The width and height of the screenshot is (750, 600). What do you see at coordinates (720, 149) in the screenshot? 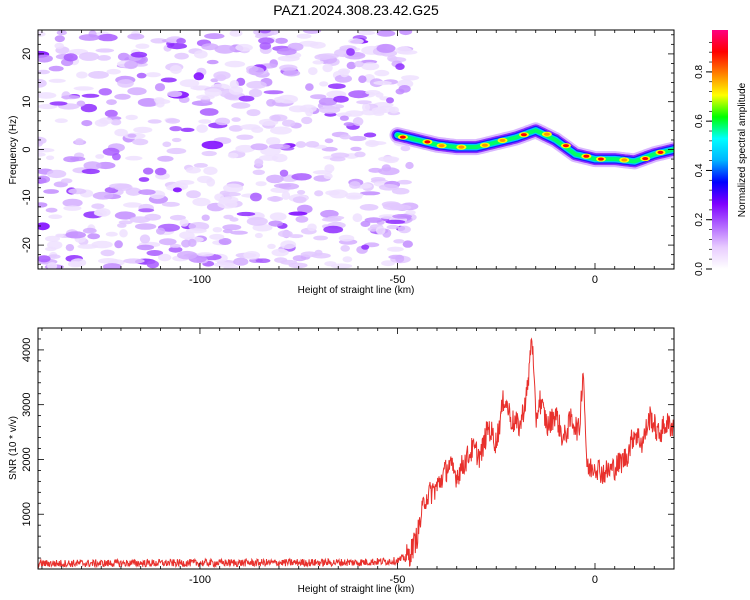
I see `colorbar-scale` at bounding box center [720, 149].